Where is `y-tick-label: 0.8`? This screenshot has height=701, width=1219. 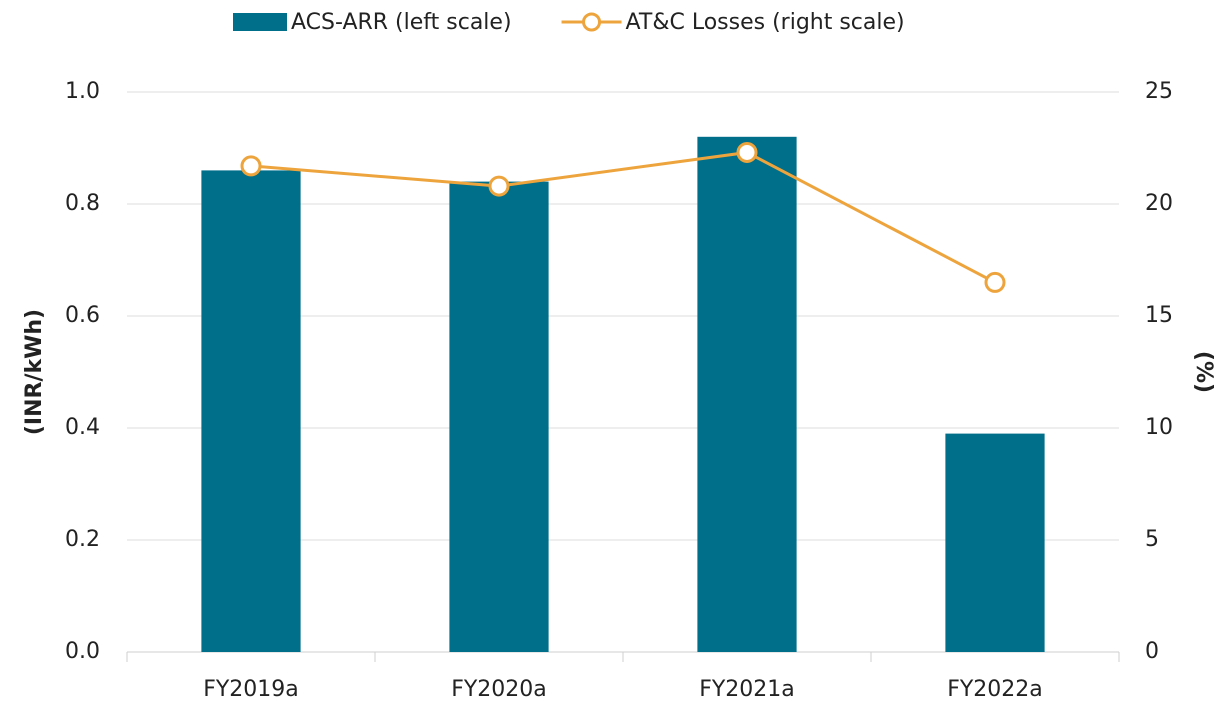 y-tick-label: 0.8 is located at coordinates (82, 203).